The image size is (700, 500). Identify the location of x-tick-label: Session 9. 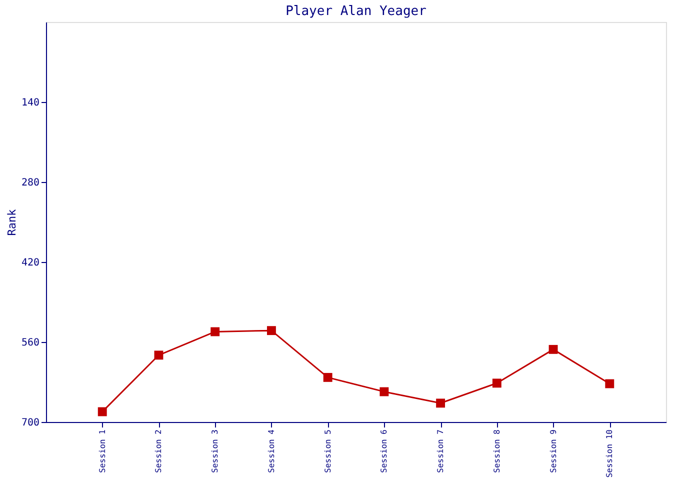
(553, 451).